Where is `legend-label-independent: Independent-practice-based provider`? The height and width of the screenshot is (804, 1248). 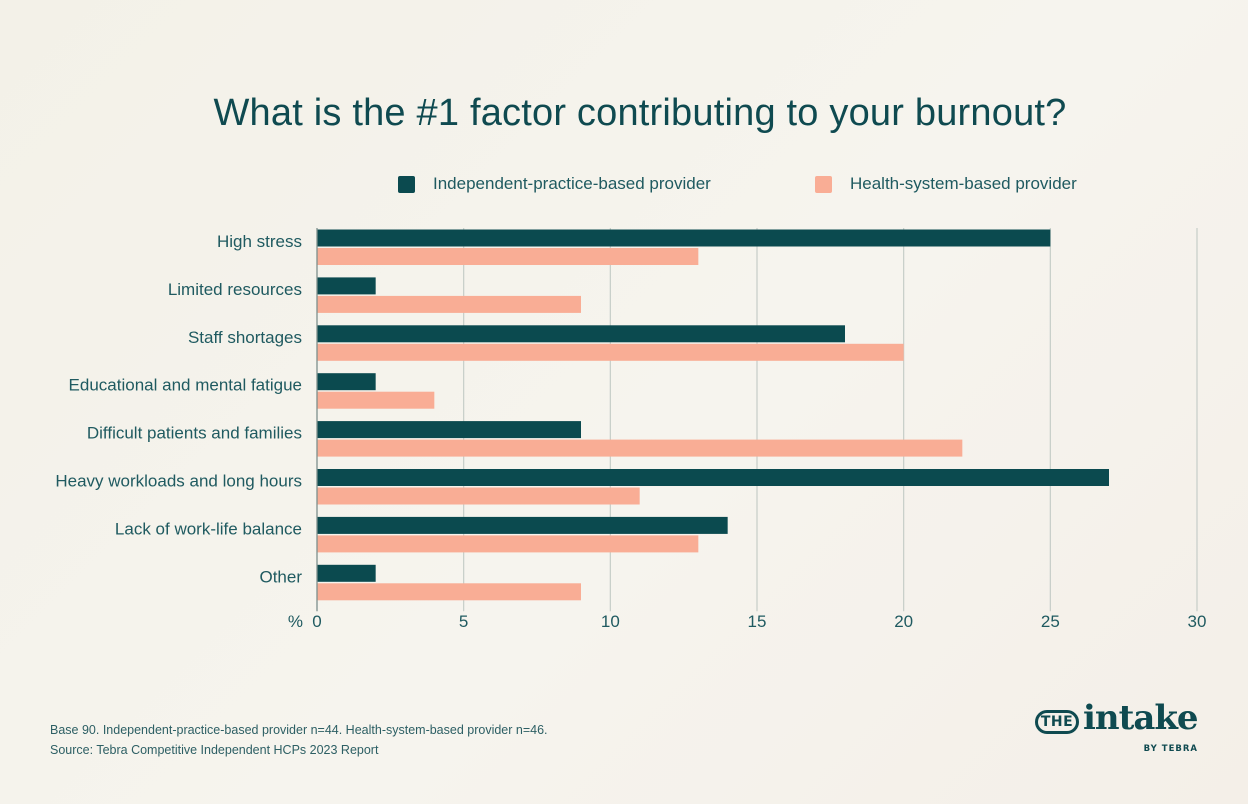
legend-label-independent: Independent-practice-based provider is located at coordinates (572, 183).